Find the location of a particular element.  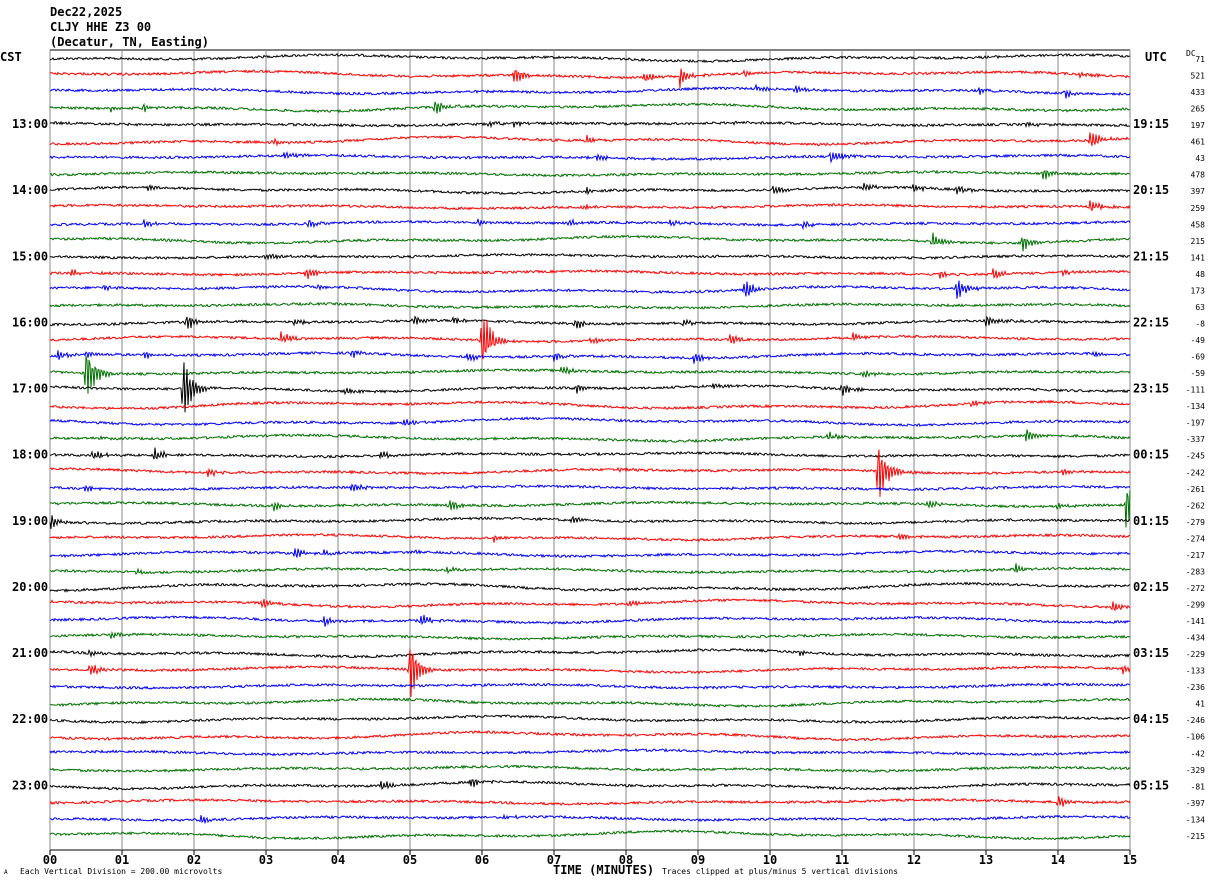

right-hour-label: 20:15 is located at coordinates (1151, 190).